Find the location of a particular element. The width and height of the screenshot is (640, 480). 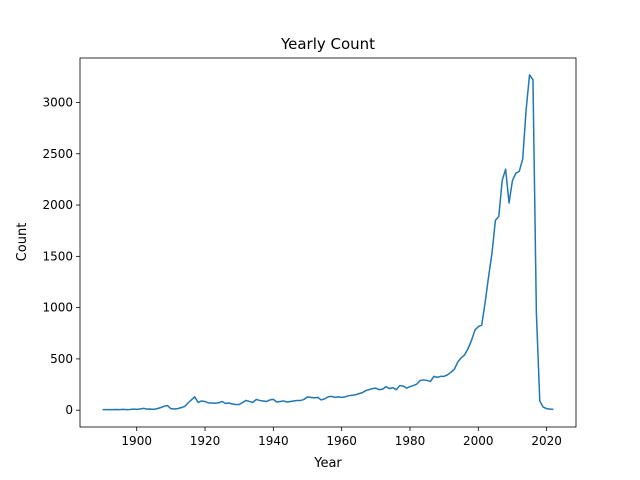

y-tick-label: 3000 is located at coordinates (57, 103).